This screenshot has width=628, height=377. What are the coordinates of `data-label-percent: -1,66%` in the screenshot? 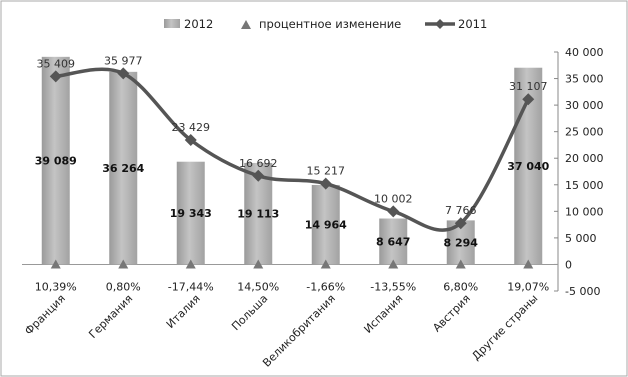 It's located at (325, 286).